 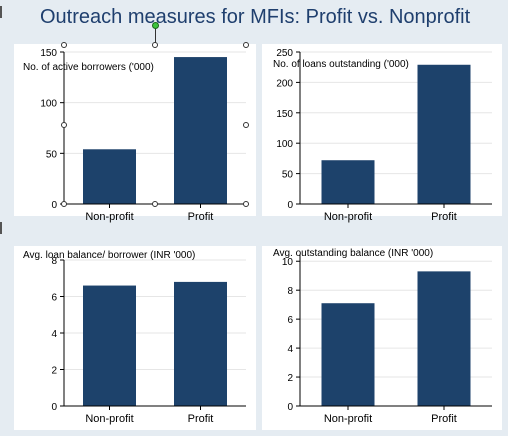 What do you see at coordinates (246, 45) in the screenshot?
I see `resize-handle-top-right` at bounding box center [246, 45].